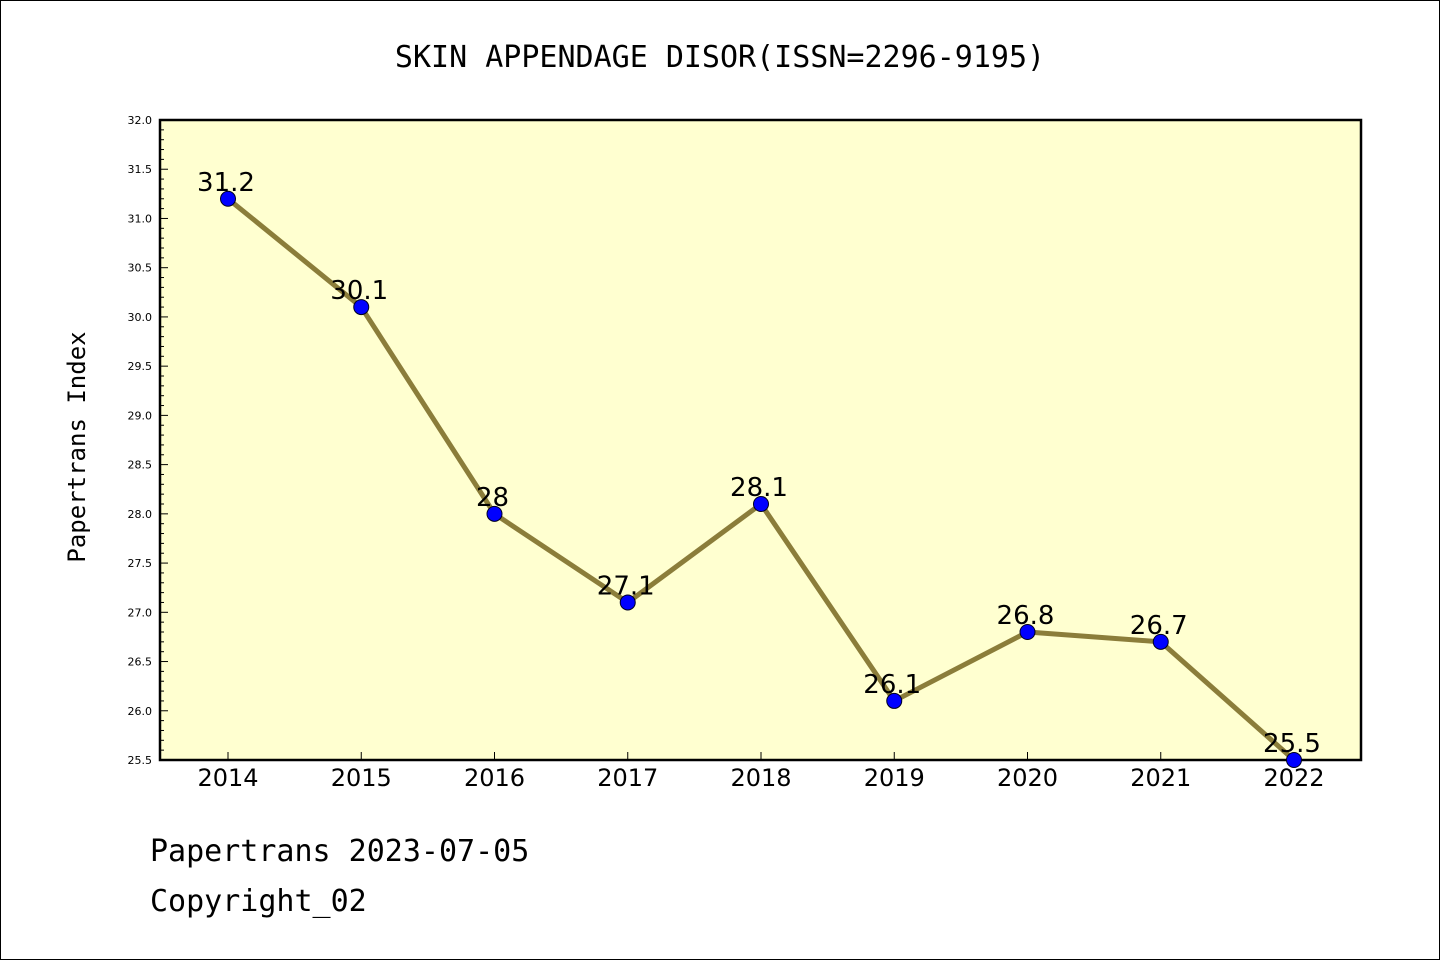  What do you see at coordinates (1292, 744) in the screenshot?
I see `data-label: 25.5` at bounding box center [1292, 744].